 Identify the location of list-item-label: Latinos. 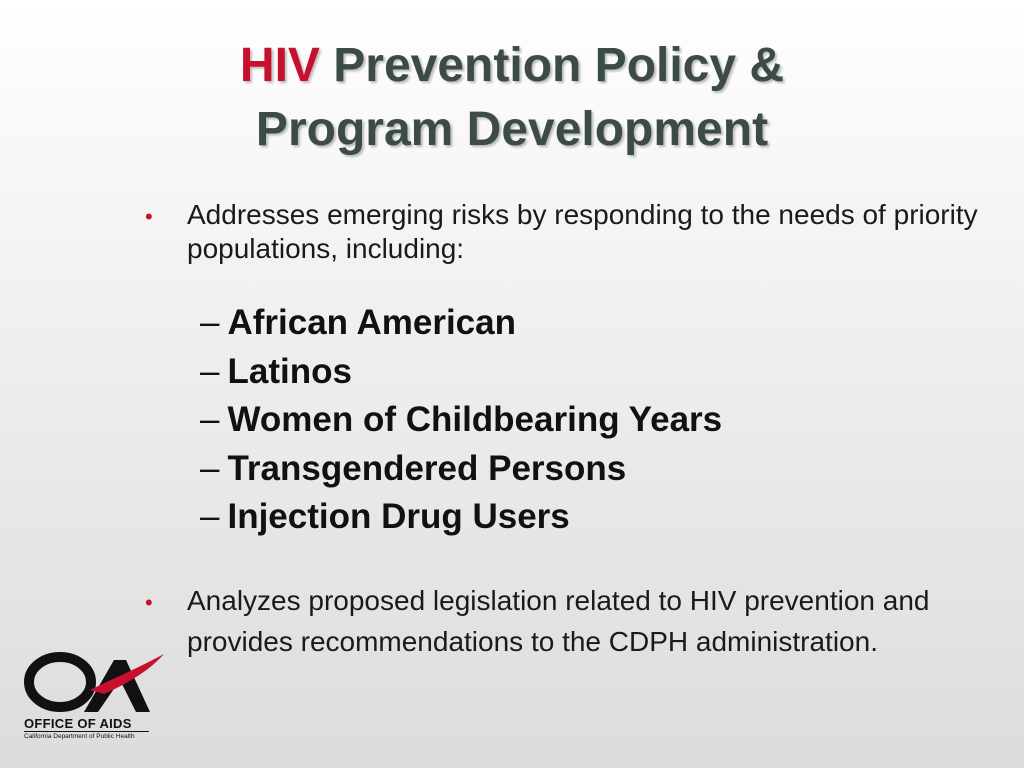
(289, 371).